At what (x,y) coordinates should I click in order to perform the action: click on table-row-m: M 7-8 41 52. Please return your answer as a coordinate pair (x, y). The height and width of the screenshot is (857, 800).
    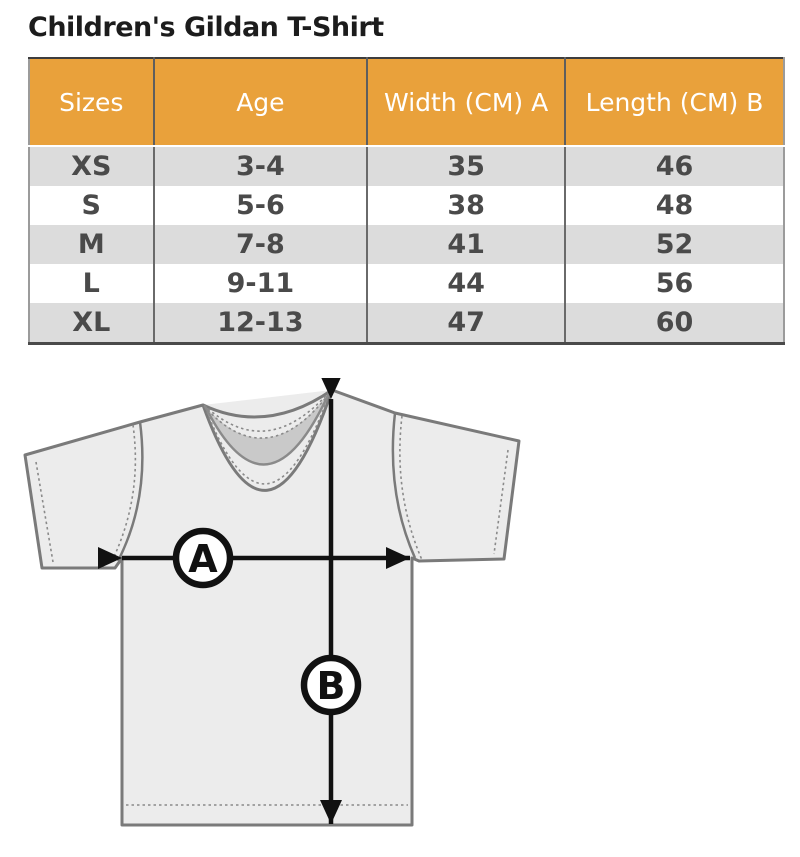
    Looking at the image, I should click on (406, 244).